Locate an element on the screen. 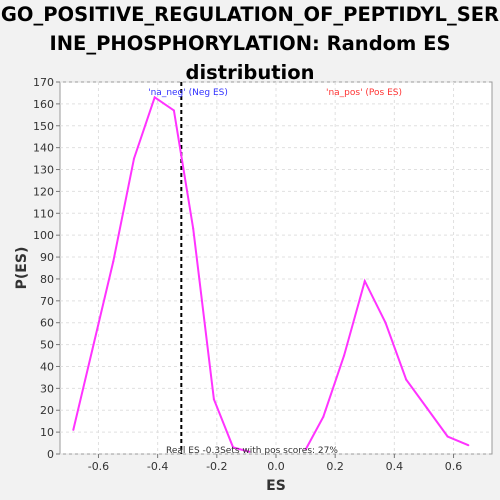 The height and width of the screenshot is (500, 500). x-axis-label: ES is located at coordinates (276, 486).